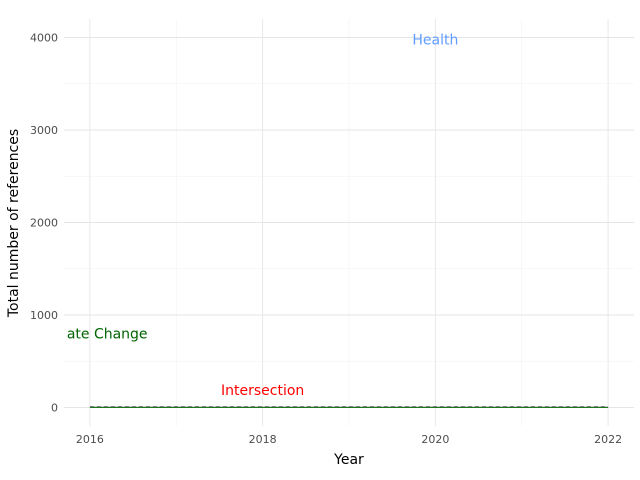  I want to click on series-layer, so click(349, 407).